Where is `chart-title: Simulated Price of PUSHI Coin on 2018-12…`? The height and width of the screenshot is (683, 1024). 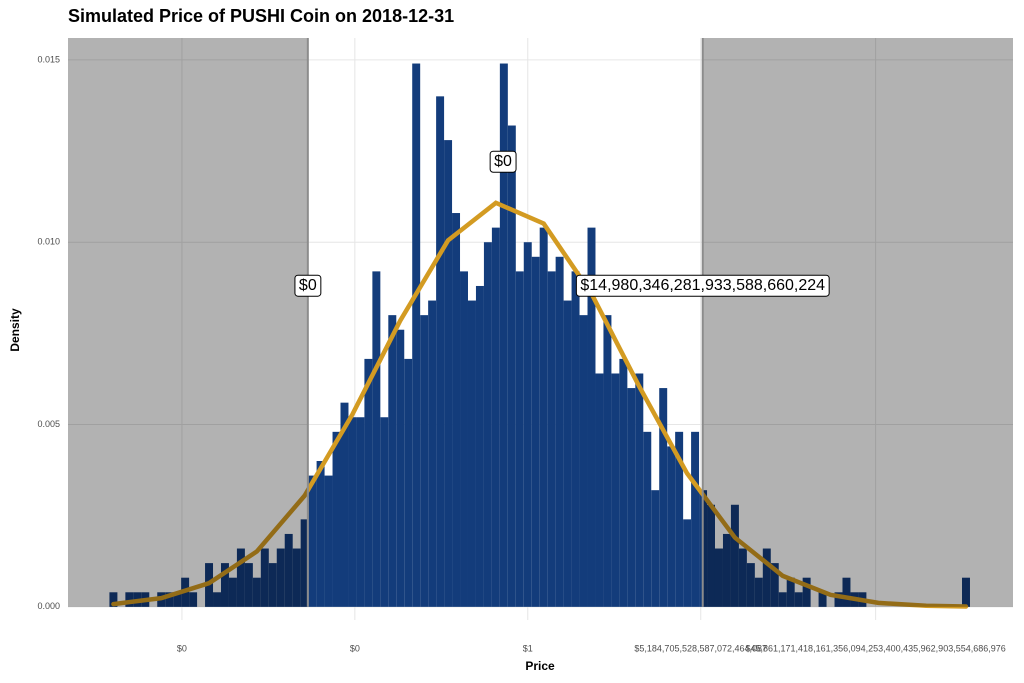
chart-title: Simulated Price of PUSHI Coin on 2018-12… is located at coordinates (261, 16).